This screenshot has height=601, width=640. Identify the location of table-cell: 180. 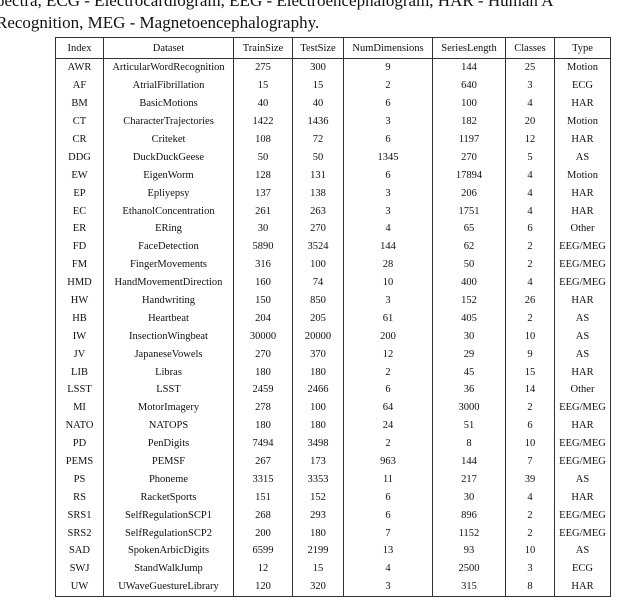
(318, 425).